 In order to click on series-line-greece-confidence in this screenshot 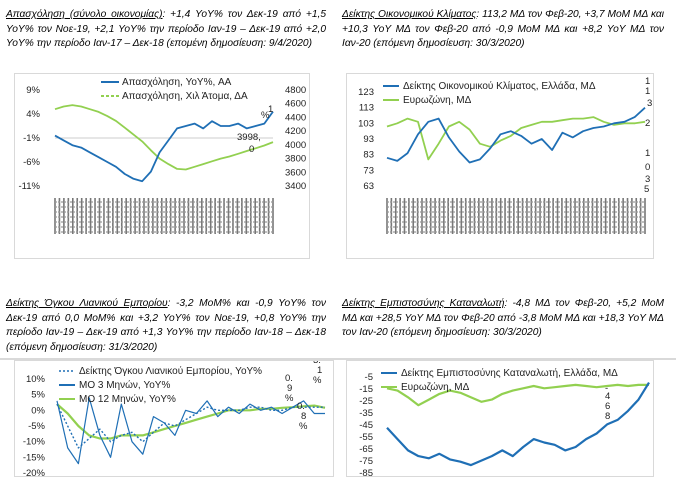, I will do `click(518, 424)`.